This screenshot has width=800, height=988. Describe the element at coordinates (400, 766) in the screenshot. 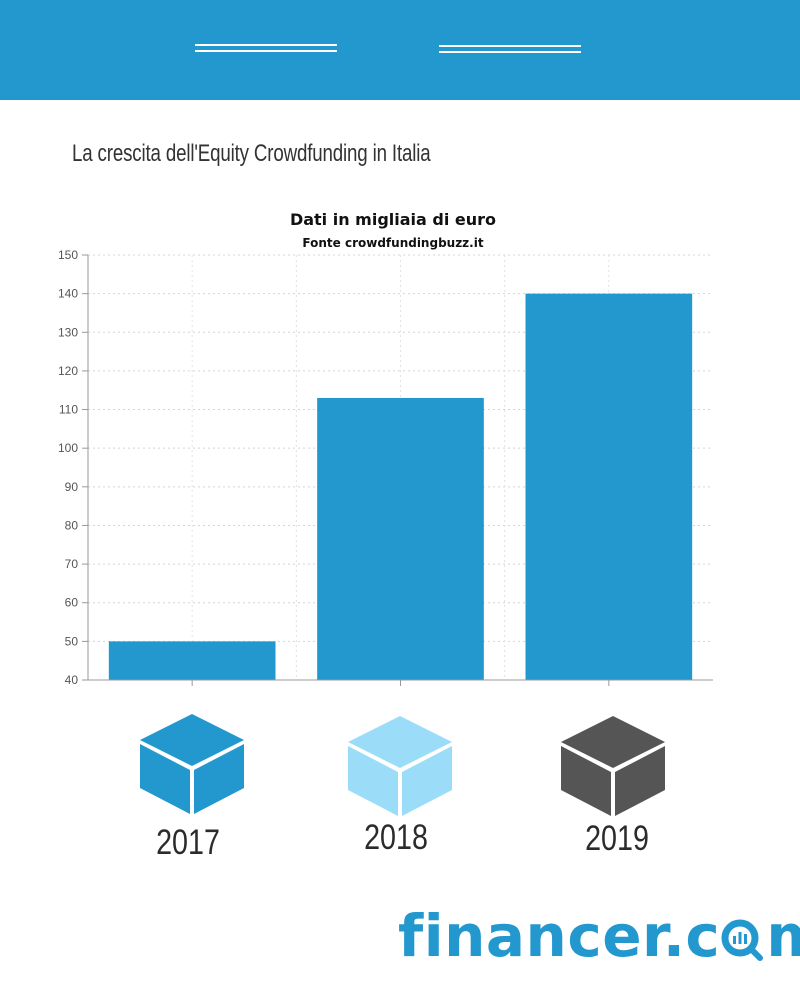

I see `cube-icon-2018` at that location.